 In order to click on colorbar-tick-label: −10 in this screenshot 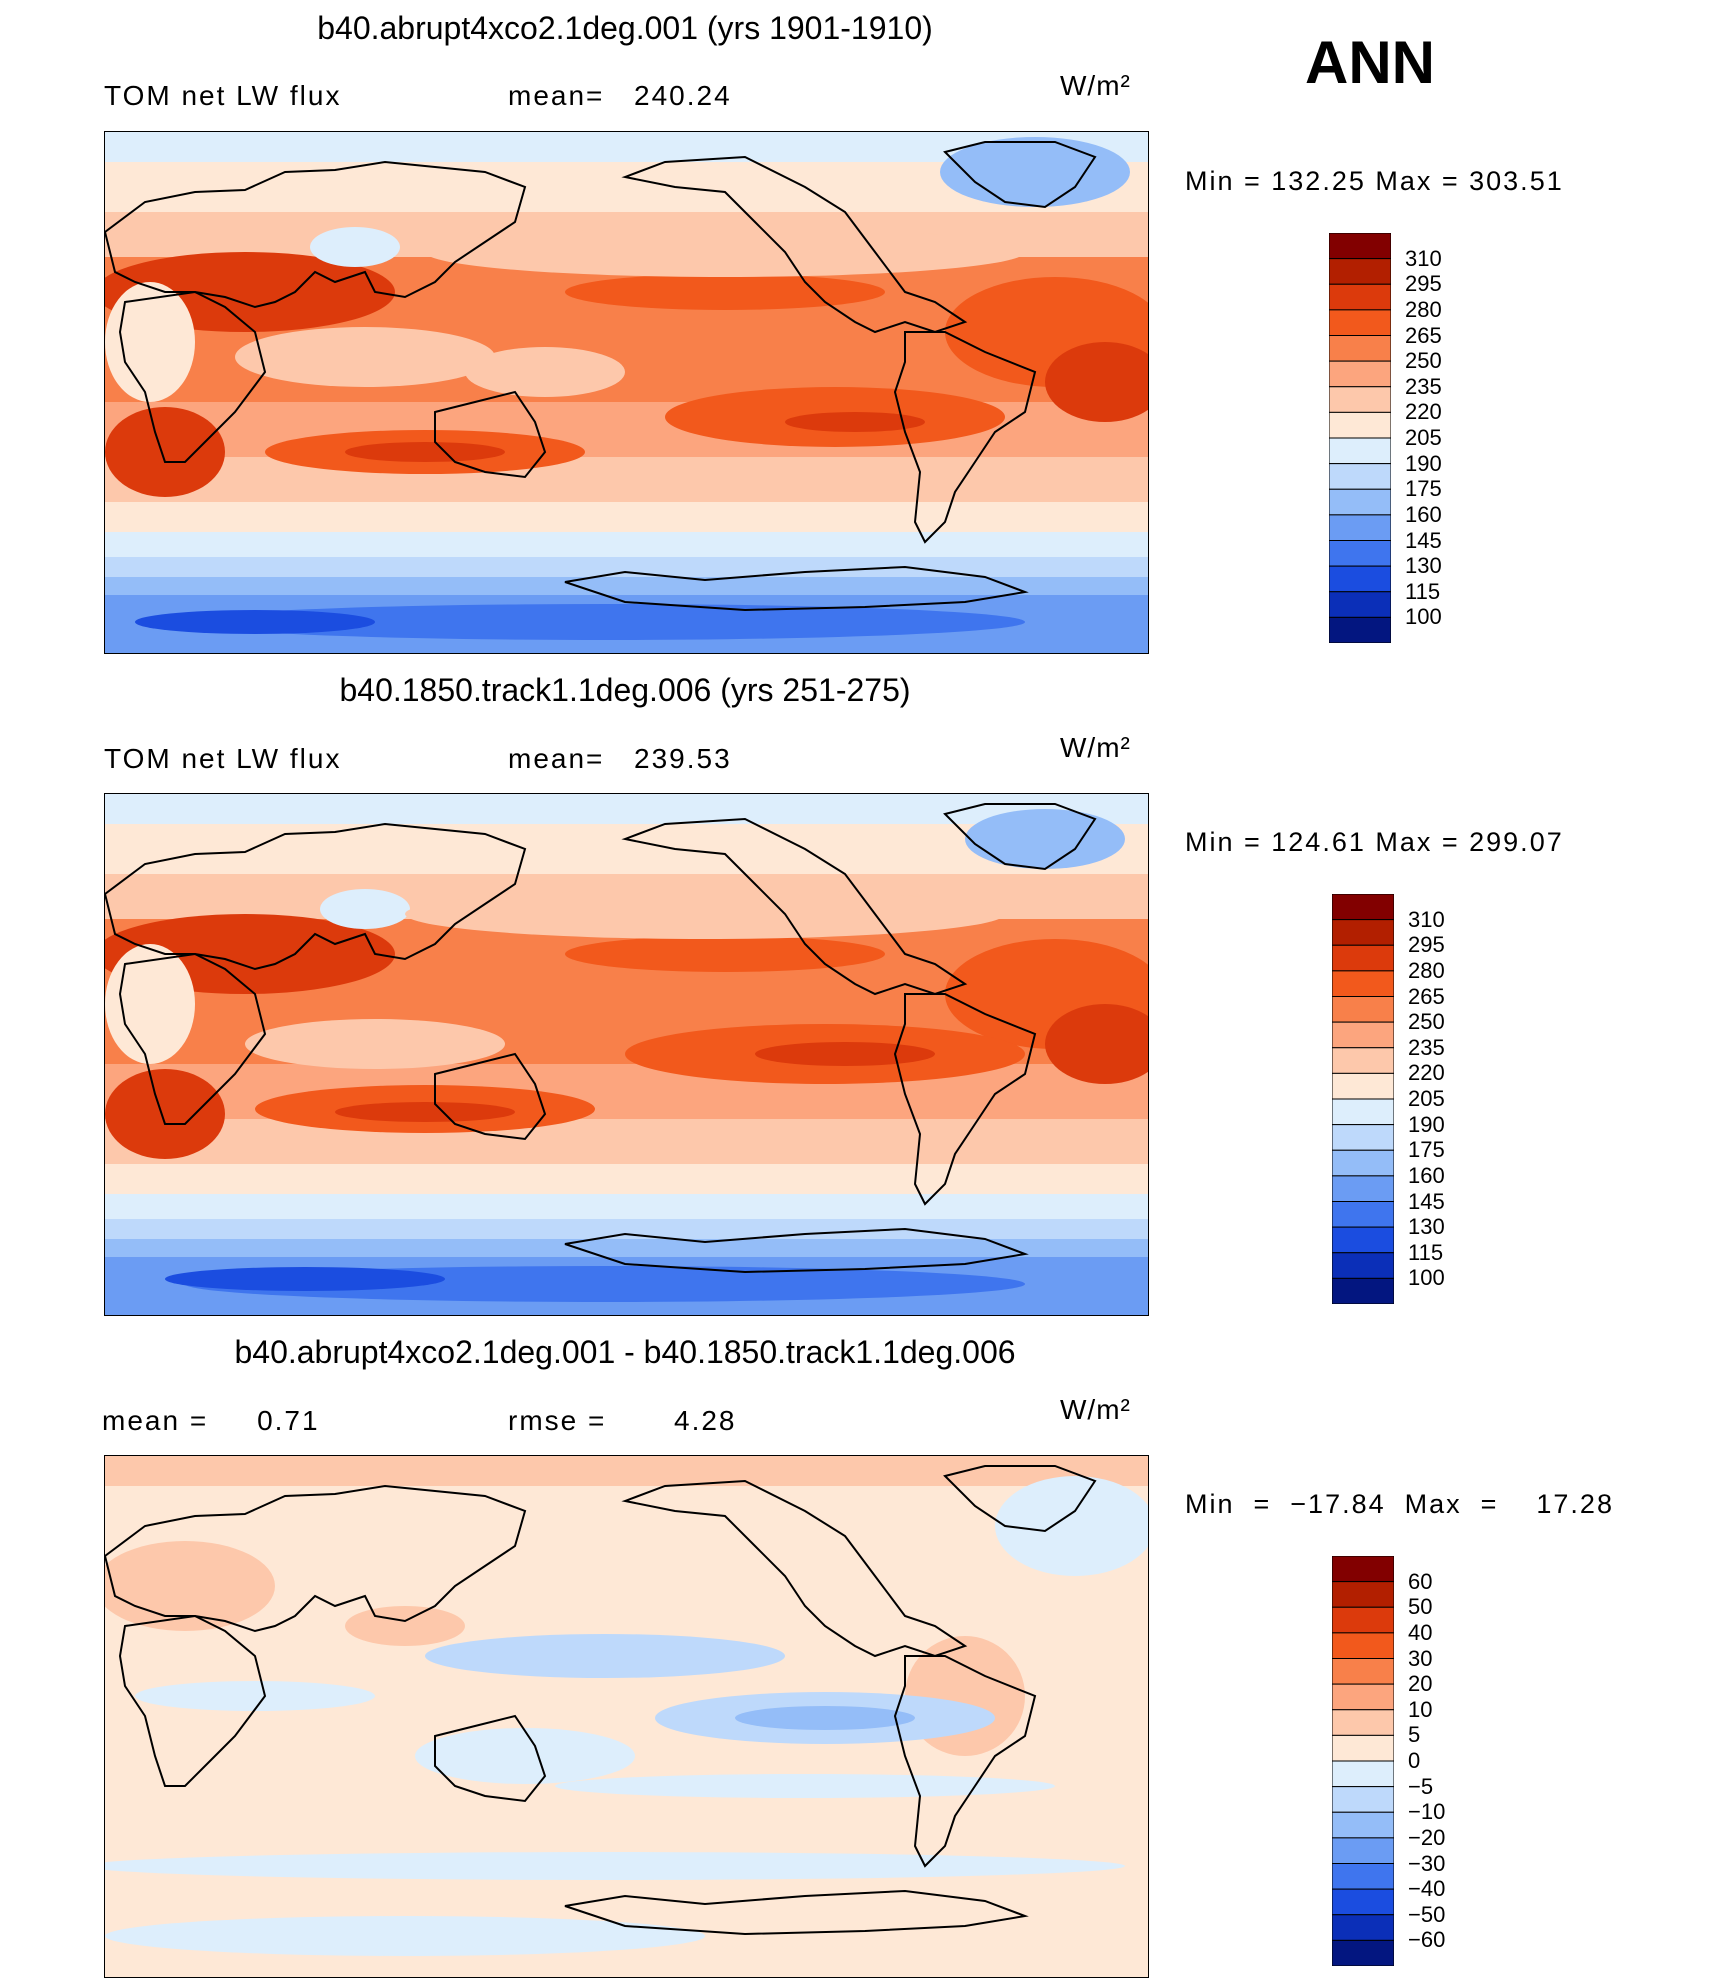, I will do `click(1427, 1812)`.